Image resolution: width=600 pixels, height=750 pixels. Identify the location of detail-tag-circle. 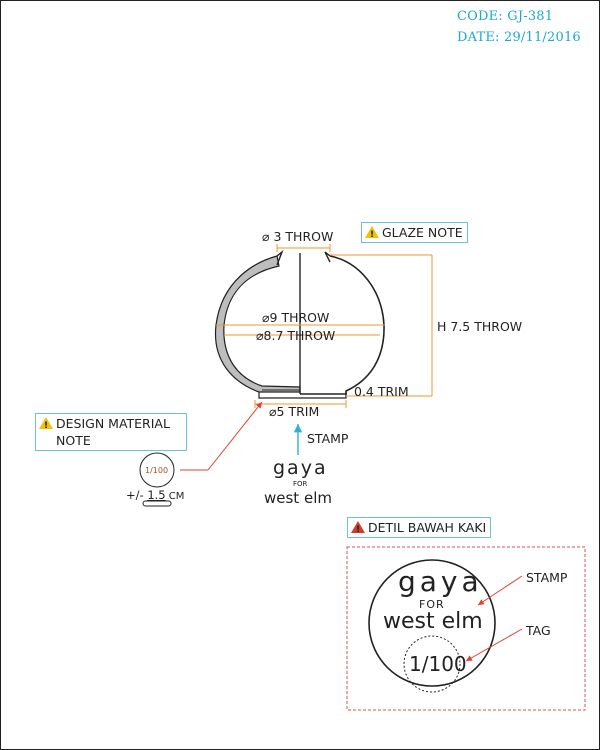
(432, 664).